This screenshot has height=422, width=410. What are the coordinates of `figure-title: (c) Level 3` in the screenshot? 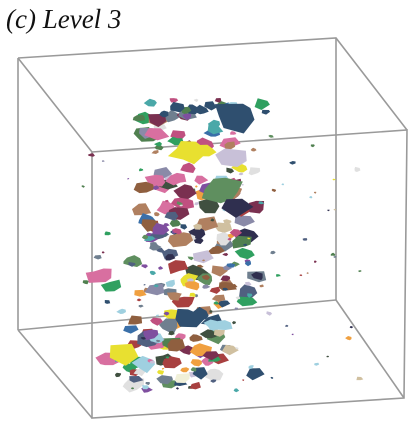 It's located at (64, 19).